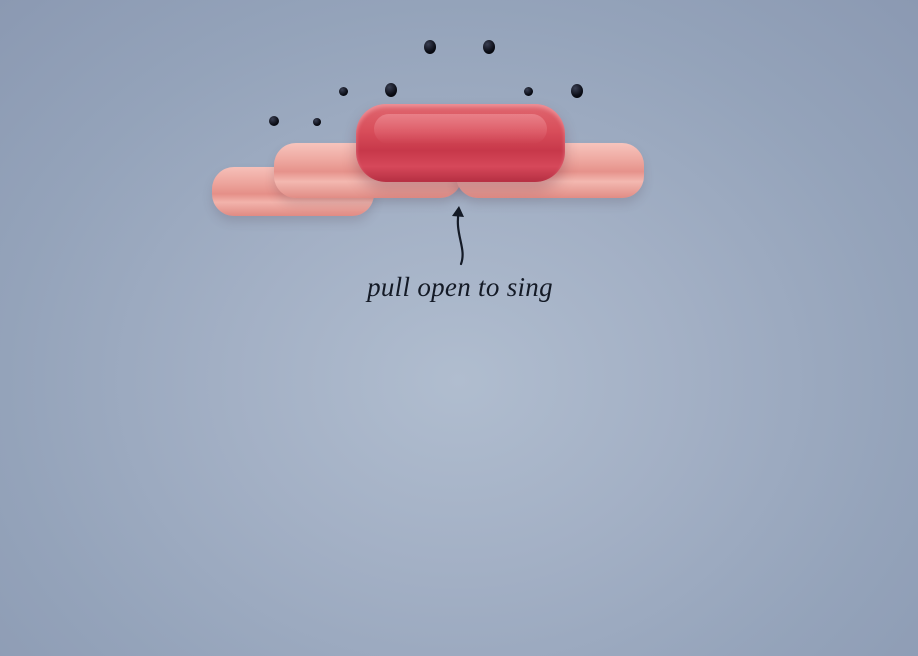  I want to click on pull-open-hint: pull open to sing, so click(460, 287).